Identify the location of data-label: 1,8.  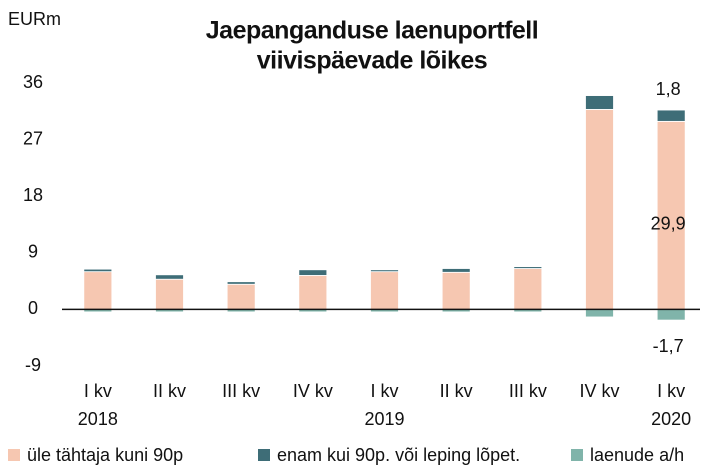
(668, 89).